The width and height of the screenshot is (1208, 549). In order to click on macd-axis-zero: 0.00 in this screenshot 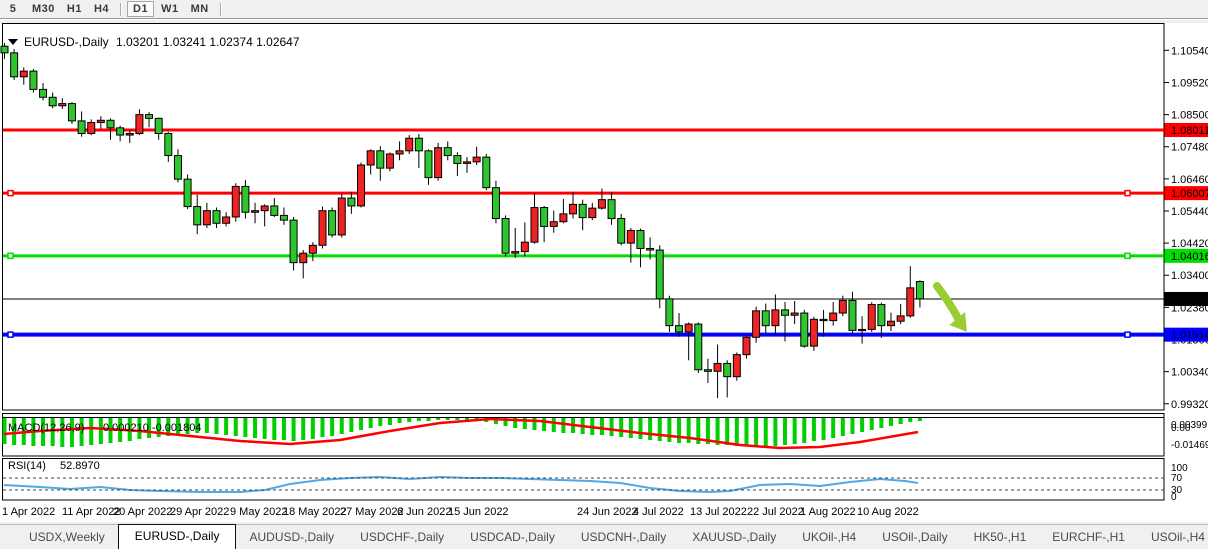, I will do `click(1181, 428)`.